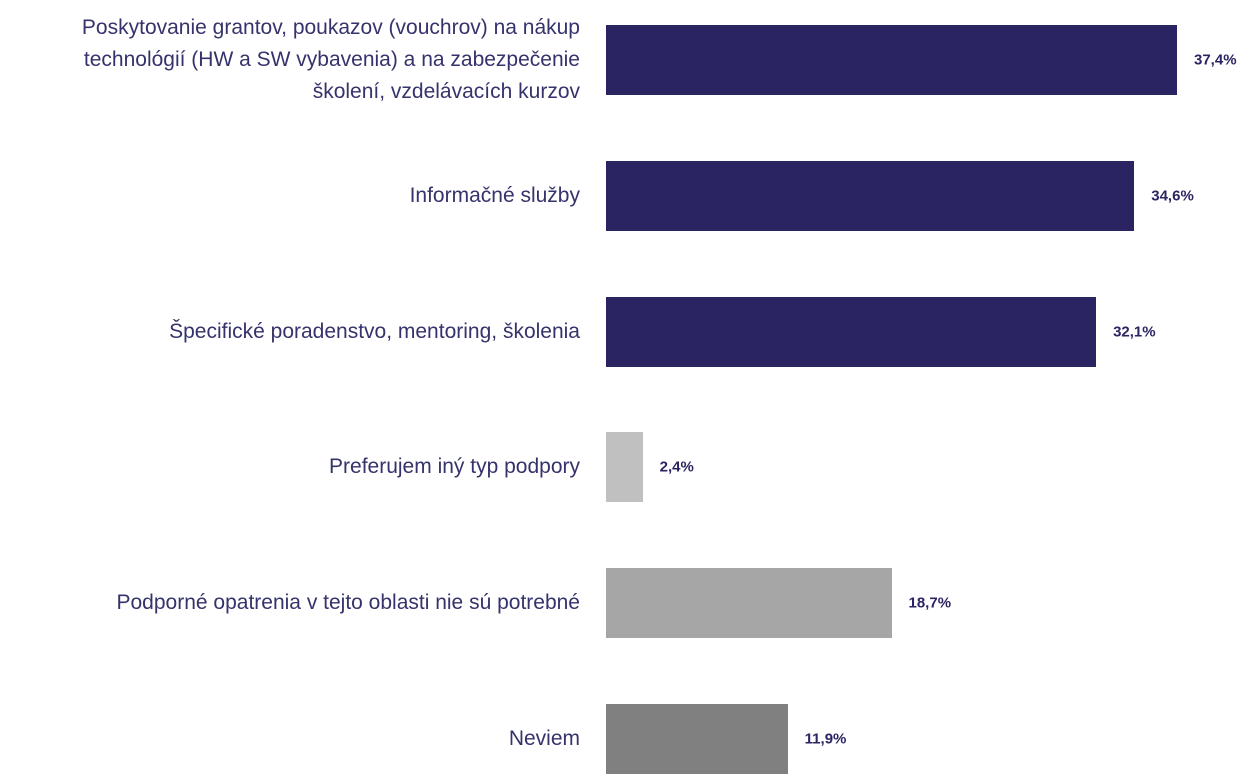 Image resolution: width=1247 pixels, height=774 pixels. What do you see at coordinates (825, 739) in the screenshot?
I see `value-label: 11,9%` at bounding box center [825, 739].